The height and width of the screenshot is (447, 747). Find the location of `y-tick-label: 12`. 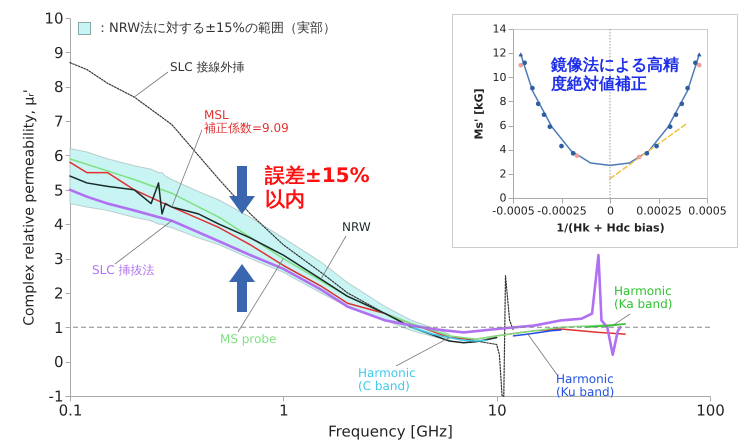

y-tick-label: 12 is located at coordinates (499, 53).